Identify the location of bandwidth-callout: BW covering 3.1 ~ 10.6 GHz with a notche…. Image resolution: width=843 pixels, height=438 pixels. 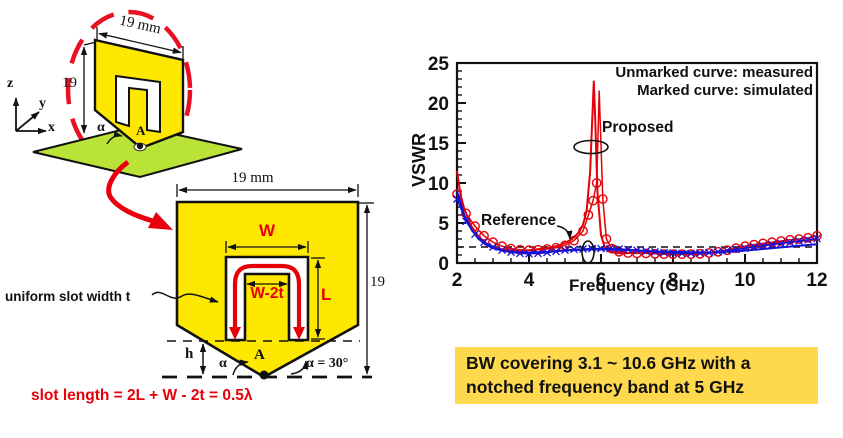
(636, 375).